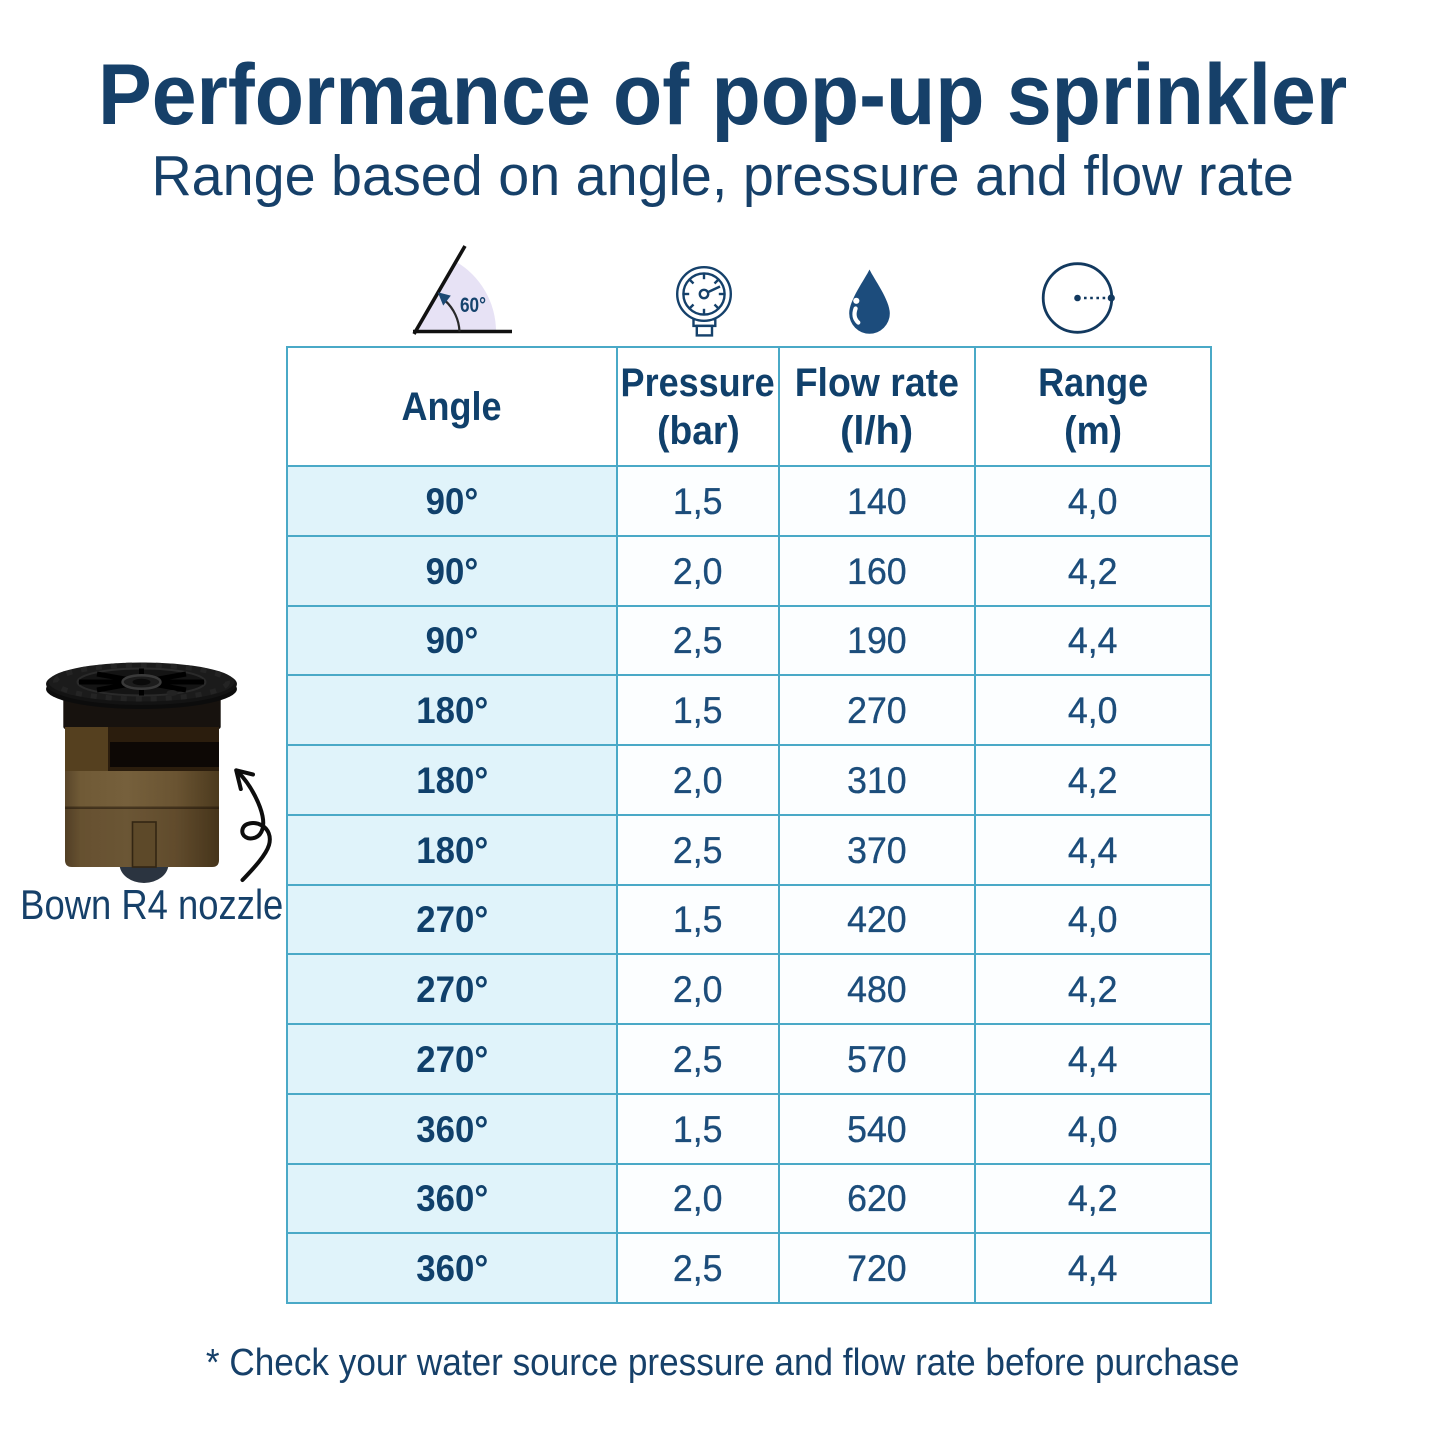 The width and height of the screenshot is (1445, 1445). What do you see at coordinates (473, 305) in the screenshot?
I see `svg-text: 60°` at bounding box center [473, 305].